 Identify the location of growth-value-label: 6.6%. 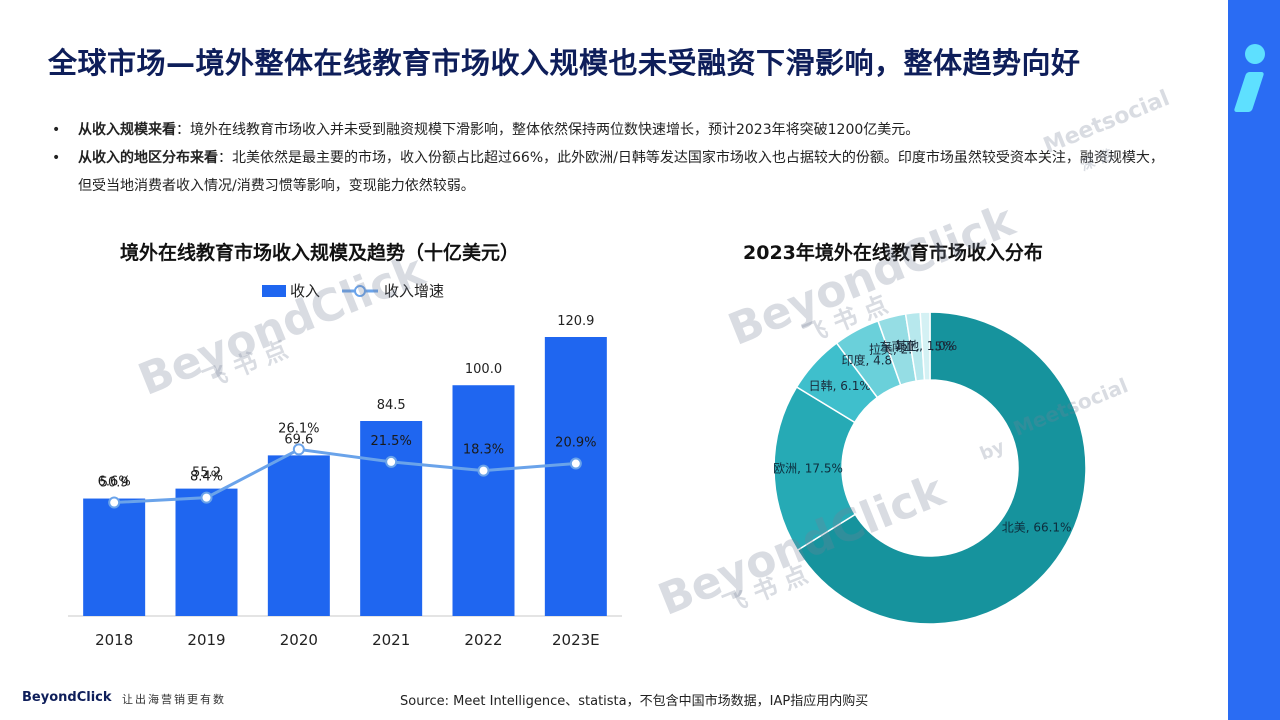
(114, 482).